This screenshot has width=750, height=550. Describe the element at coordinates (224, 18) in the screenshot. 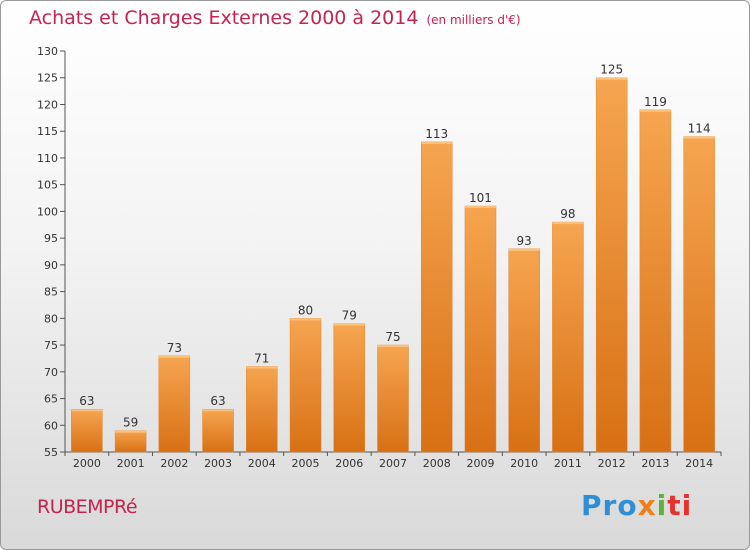

I see `title-text: Achats et Charges Externes 2000 à 2014` at that location.